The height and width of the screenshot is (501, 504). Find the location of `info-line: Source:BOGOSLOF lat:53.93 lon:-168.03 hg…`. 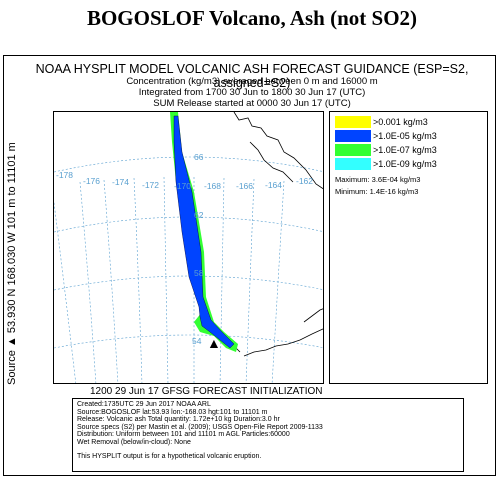

info-line: Source:BOGOSLOF lat:53.93 lon:-168.03 hg… is located at coordinates (172, 412).